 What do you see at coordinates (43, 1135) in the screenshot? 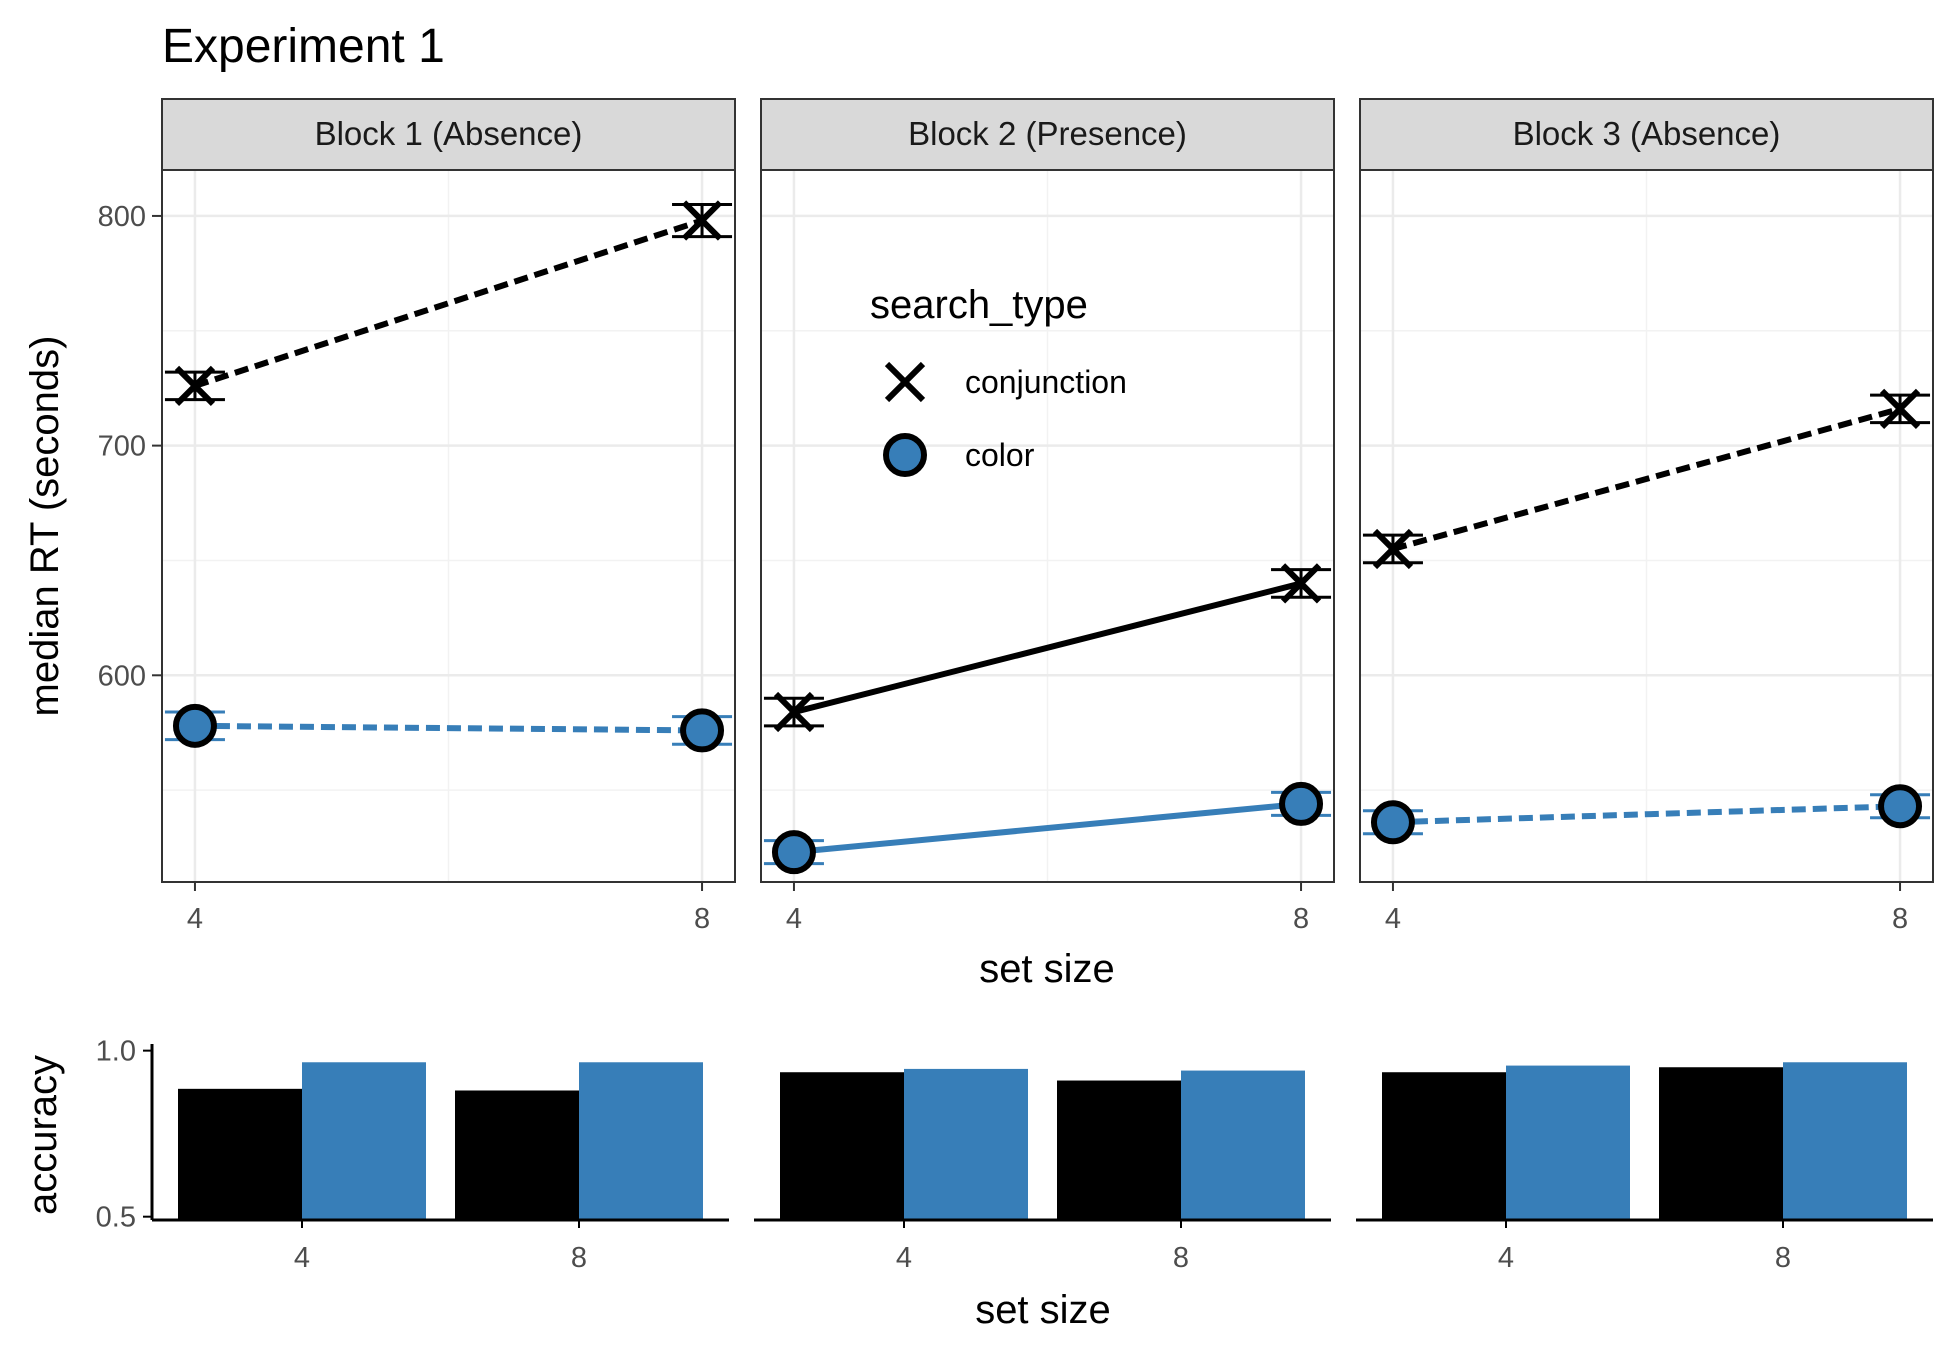
I see `y-axis-label: accuracy` at bounding box center [43, 1135].